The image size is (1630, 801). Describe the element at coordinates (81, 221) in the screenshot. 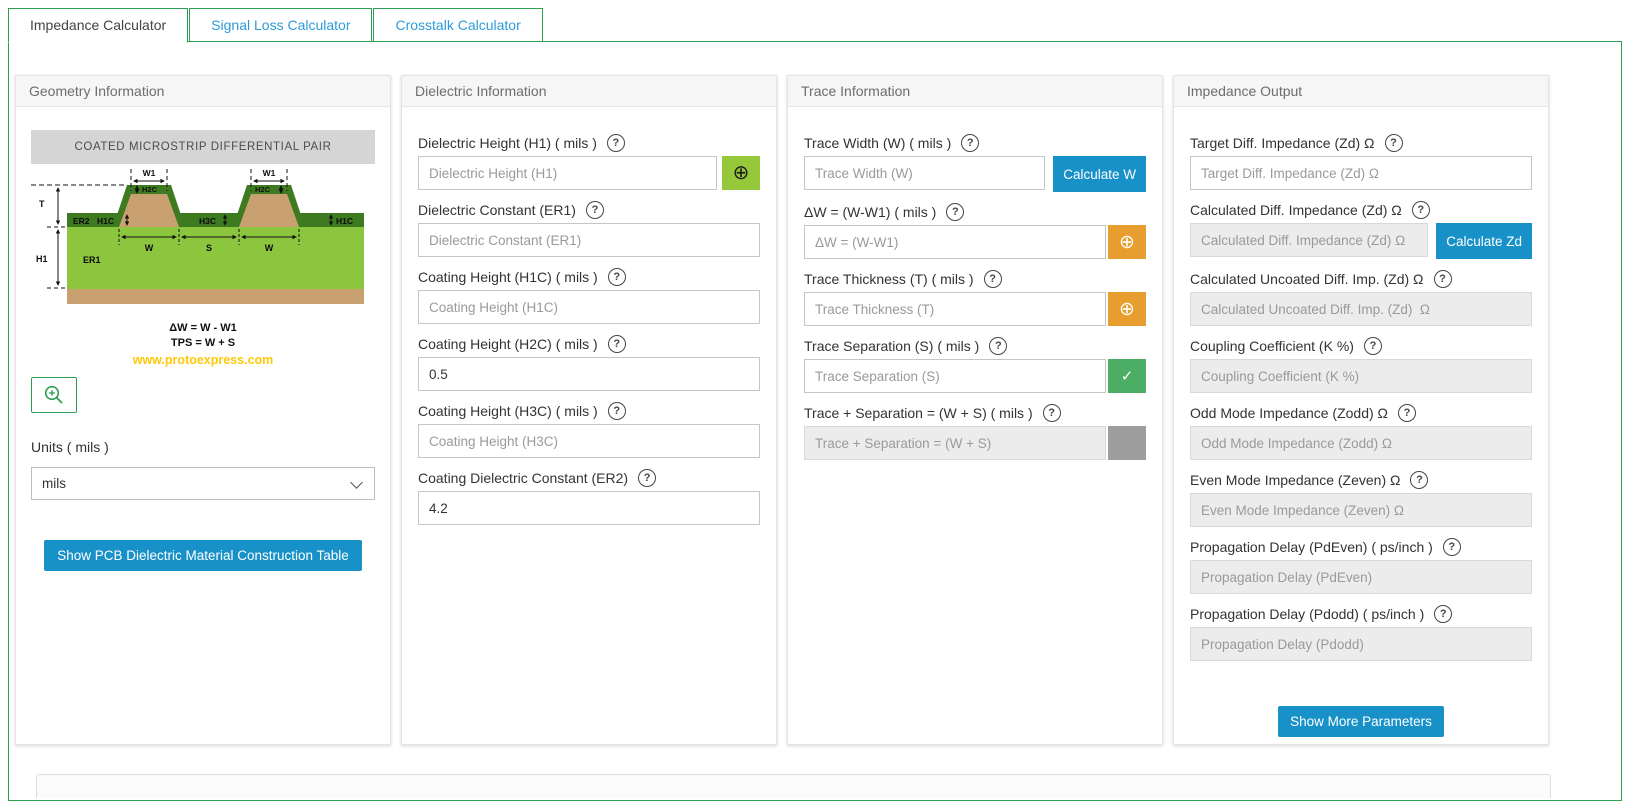

I see `svg-text: ER2` at that location.